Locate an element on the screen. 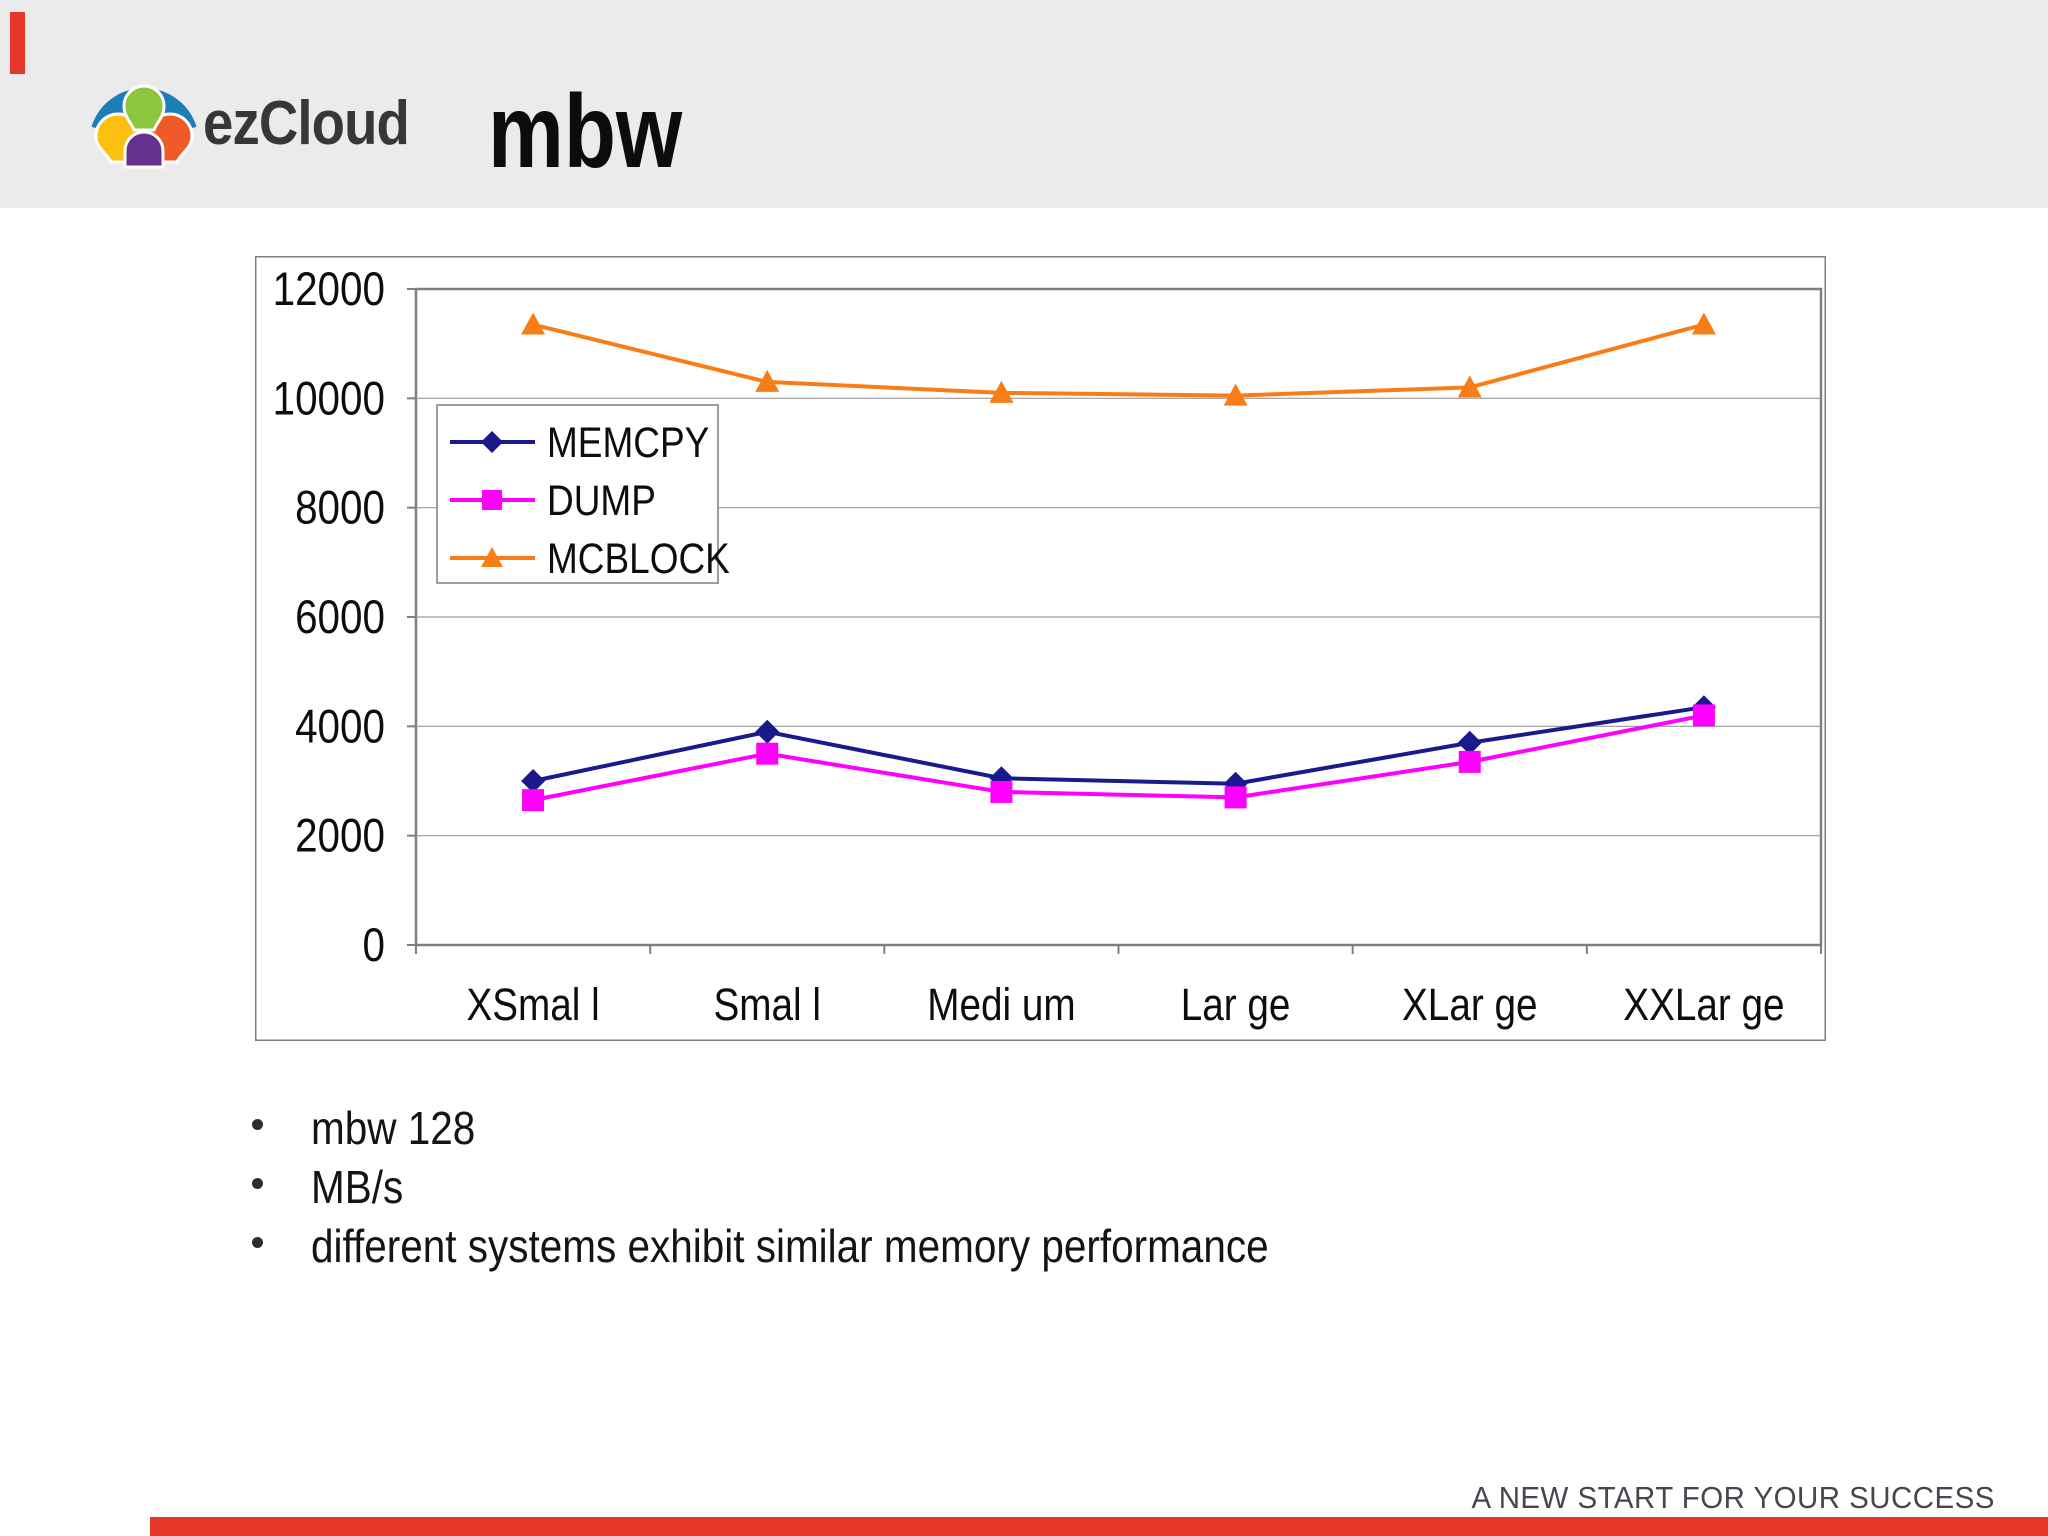 This screenshot has height=1536, width=2048. header-band is located at coordinates (1024, 104).